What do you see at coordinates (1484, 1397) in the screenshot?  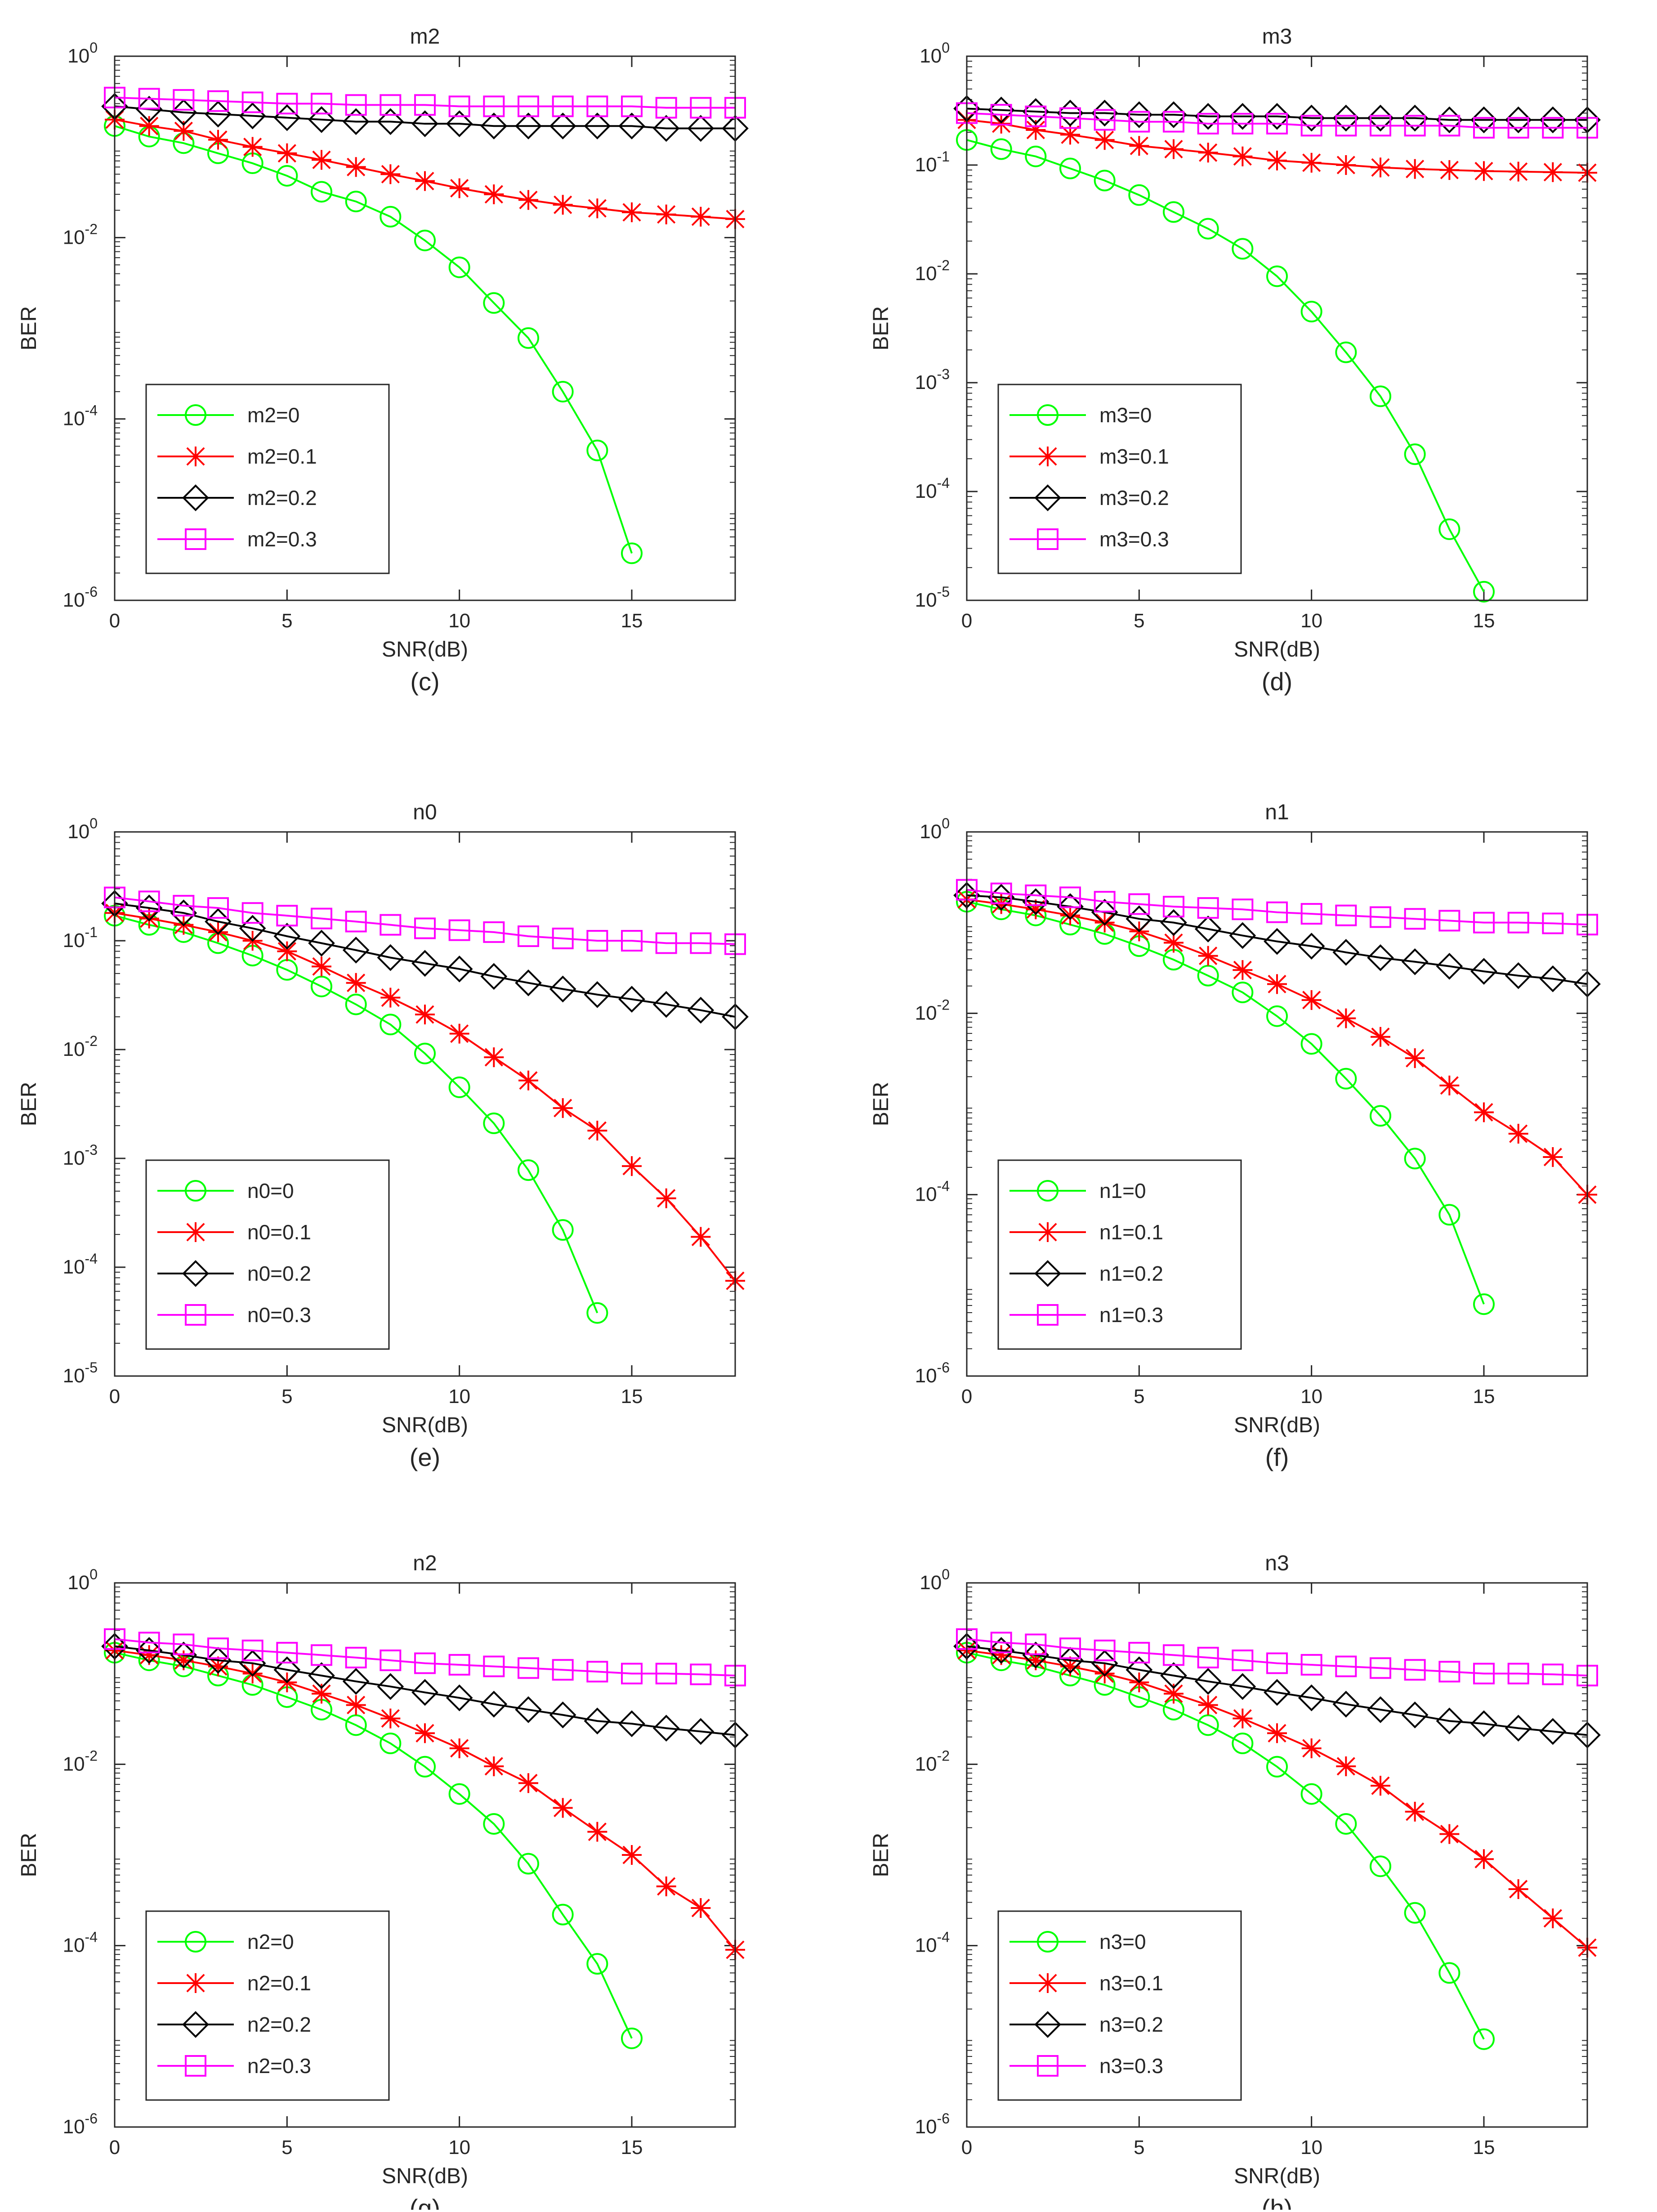 I see `x-tick-label: 15` at bounding box center [1484, 1397].